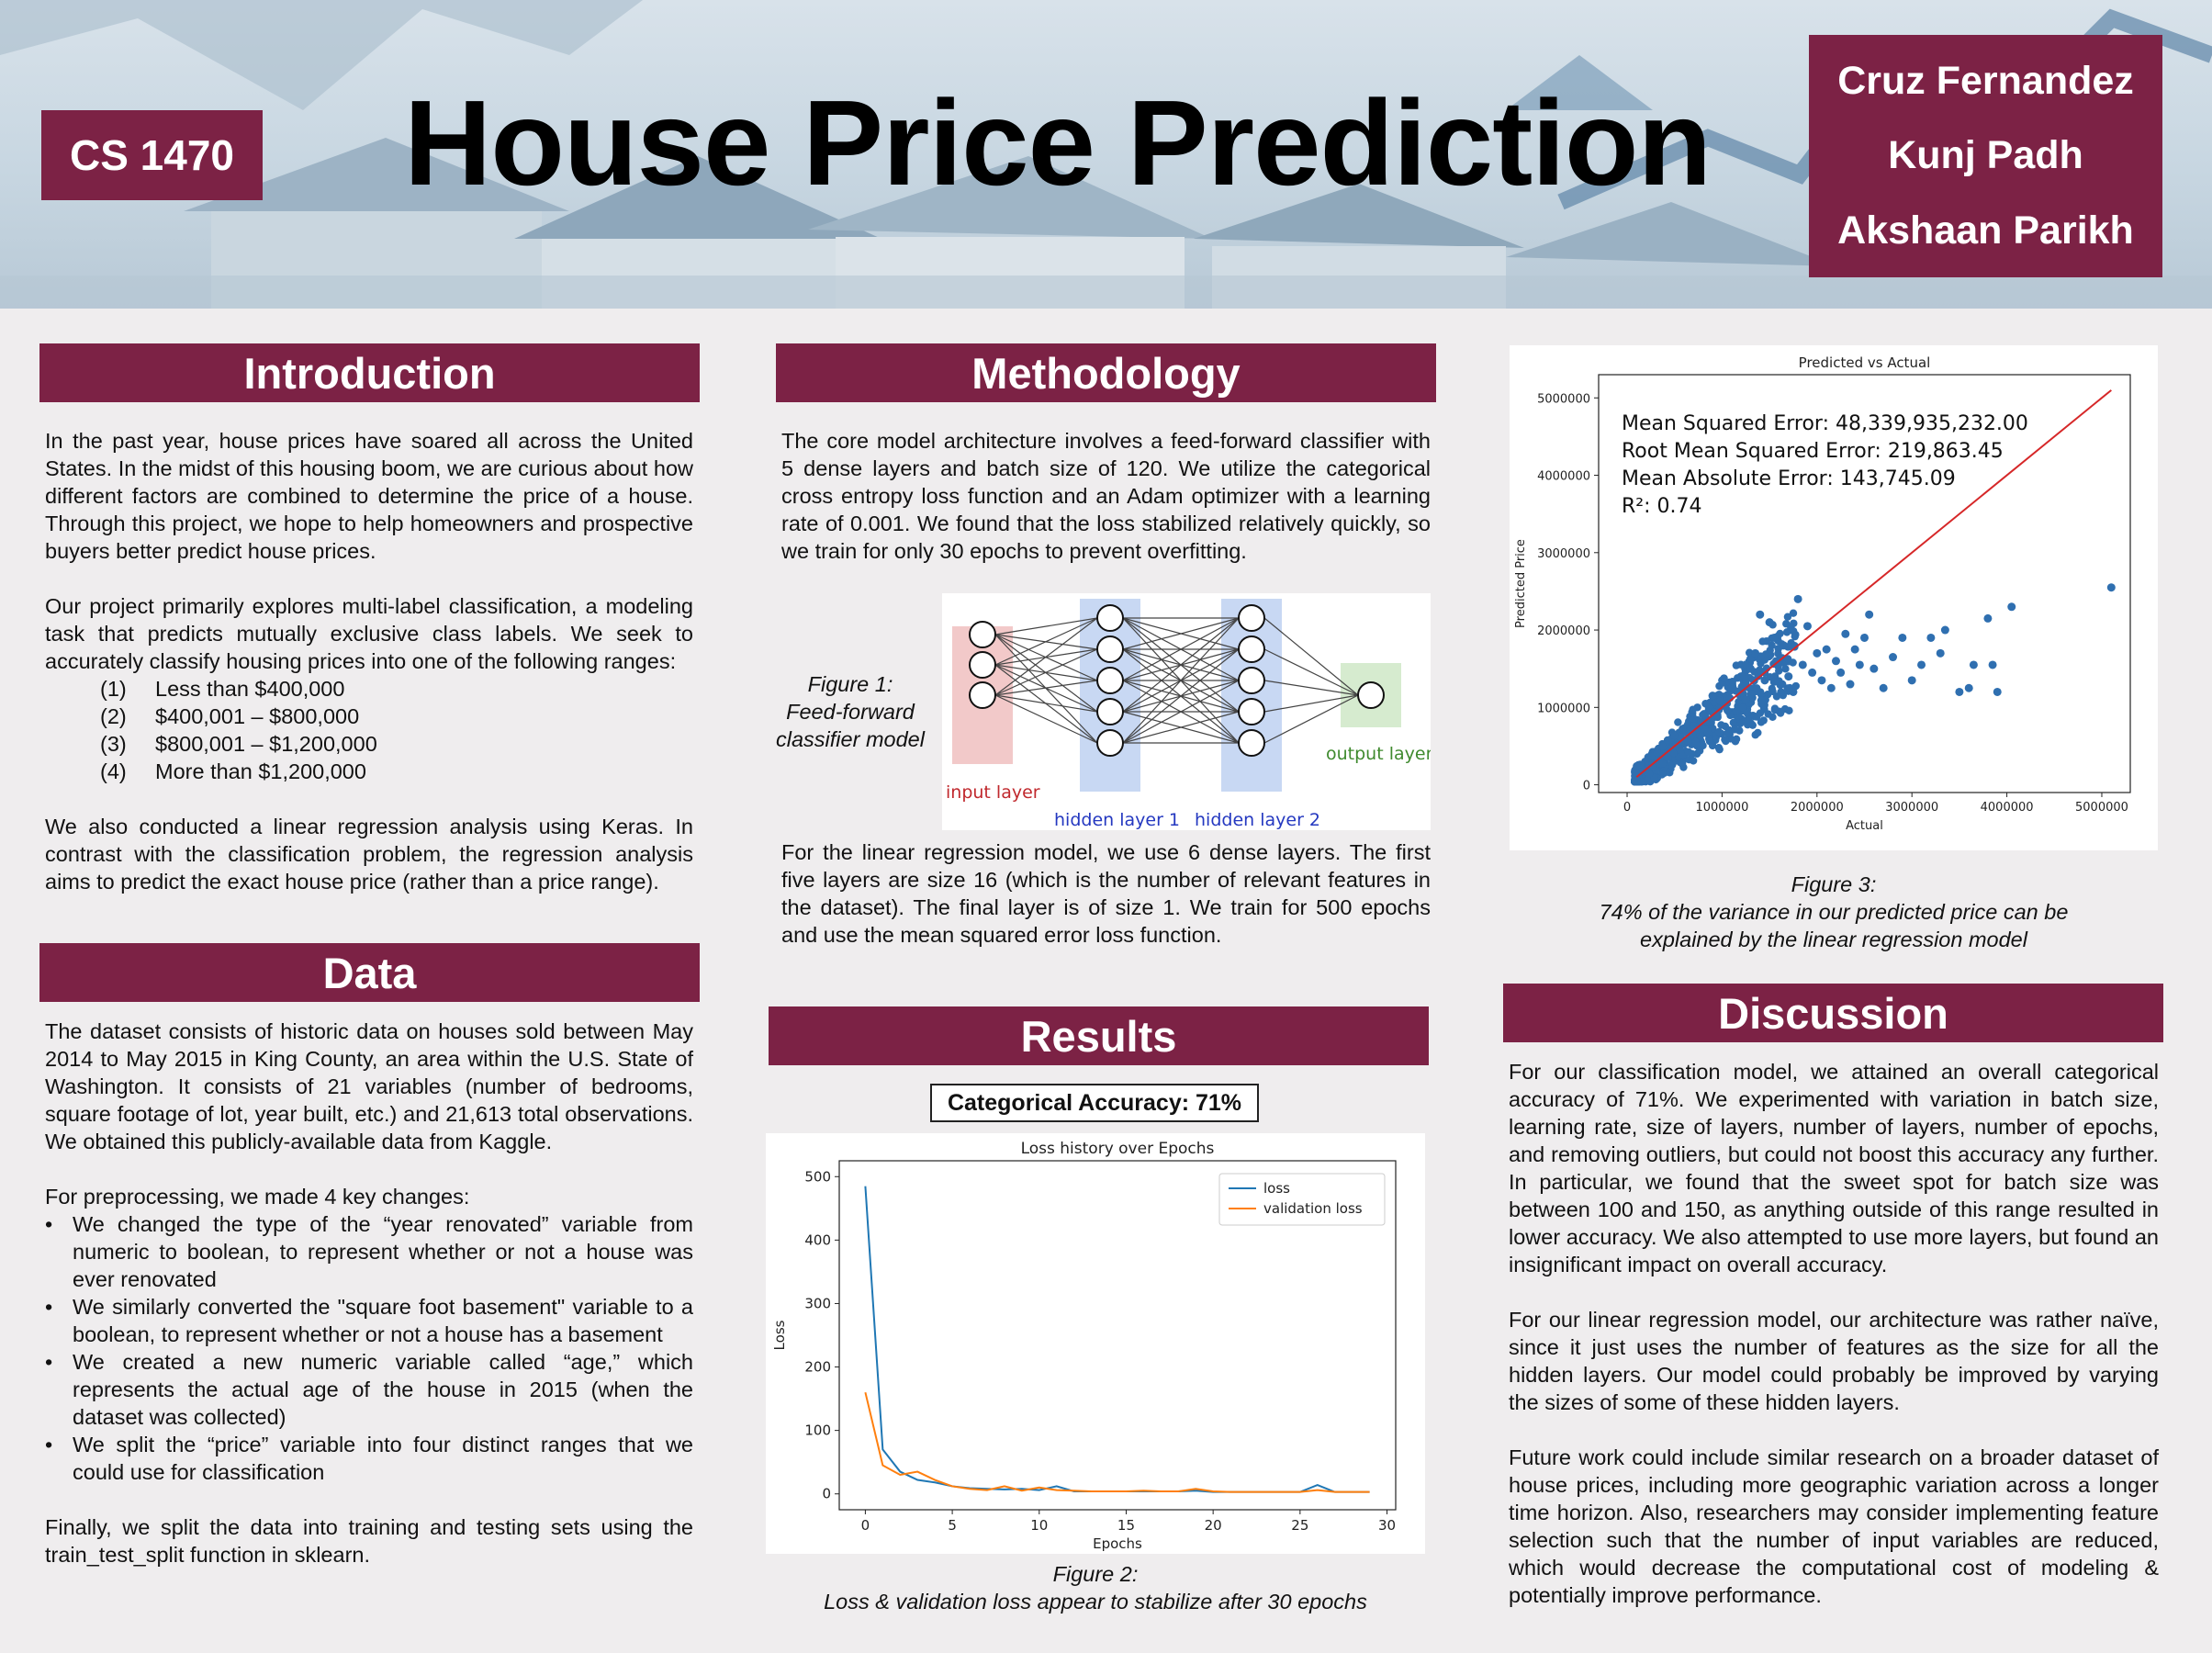 This screenshot has height=1653, width=2212. What do you see at coordinates (1564, 477) in the screenshot?
I see `y-tick-label: 4000000` at bounding box center [1564, 477].